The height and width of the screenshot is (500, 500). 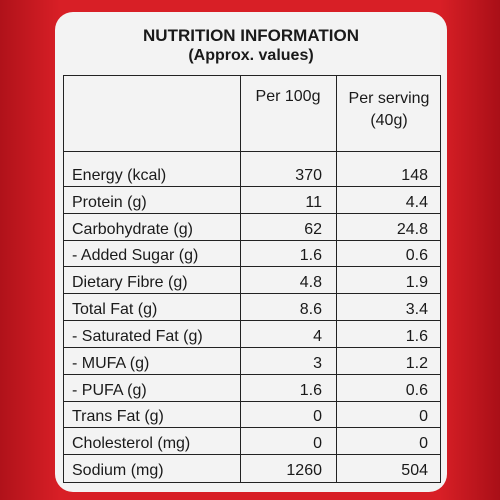 What do you see at coordinates (313, 202) in the screenshot?
I see `nutrient-value: 11` at bounding box center [313, 202].